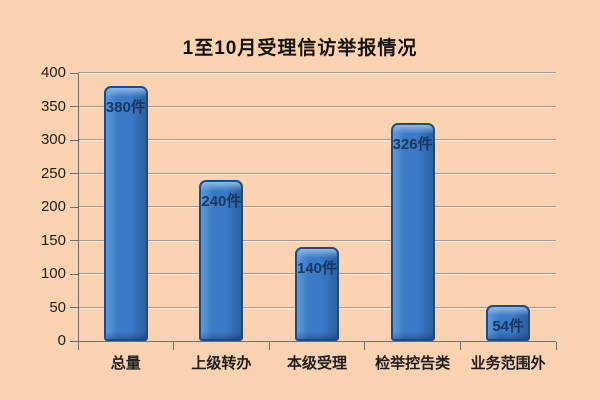 The width and height of the screenshot is (600, 400). I want to click on bar-检举控告类: 326件, so click(412, 231).